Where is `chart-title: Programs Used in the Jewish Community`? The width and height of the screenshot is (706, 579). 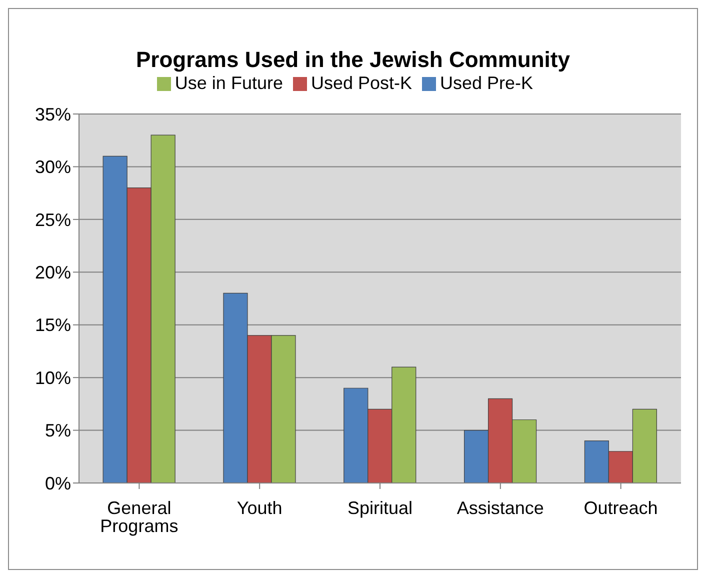 chart-title: Programs Used in the Jewish Community is located at coordinates (353, 59).